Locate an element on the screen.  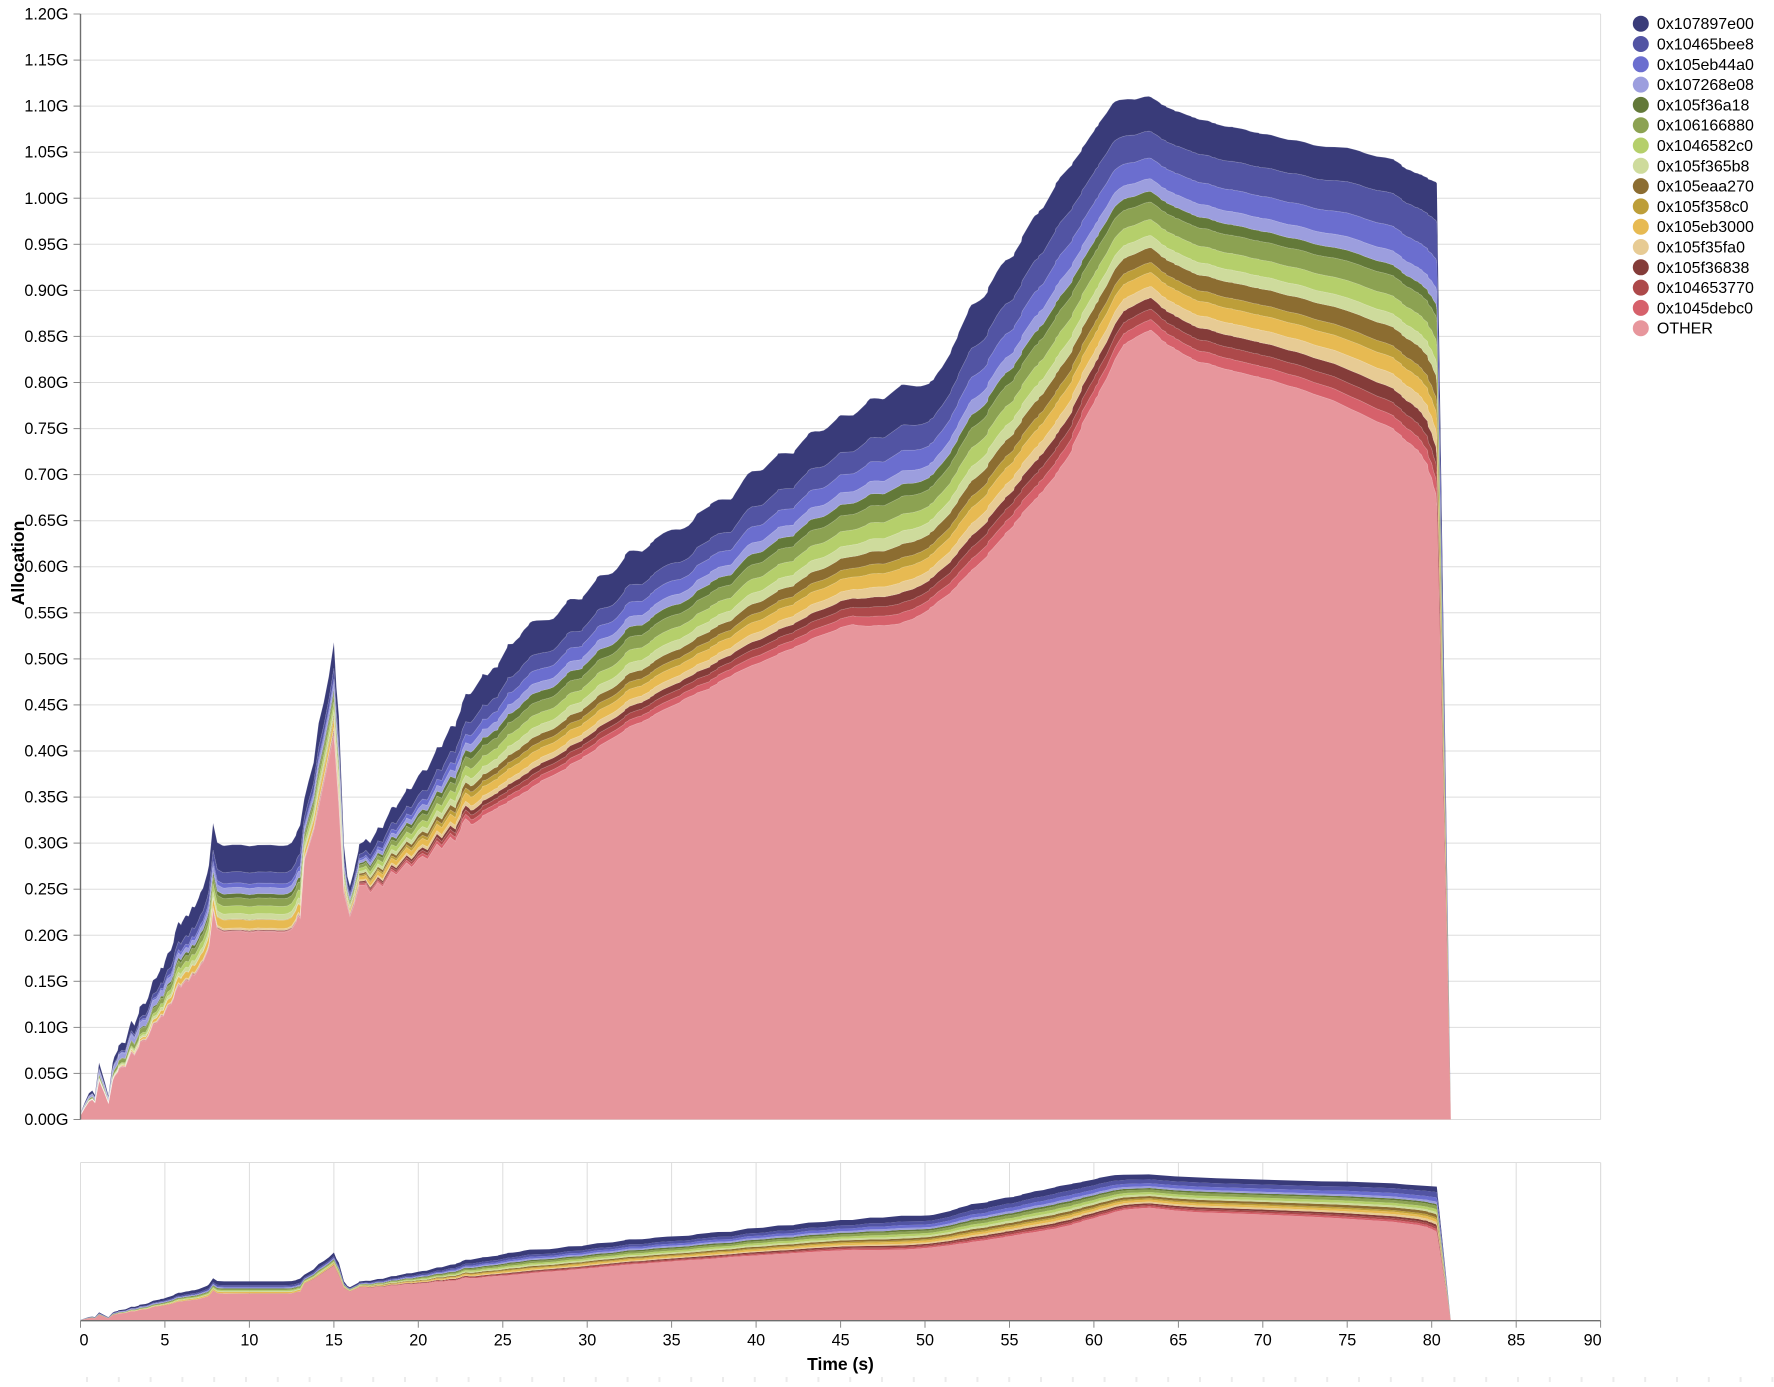
svg-text: 45 is located at coordinates (841, 1341).